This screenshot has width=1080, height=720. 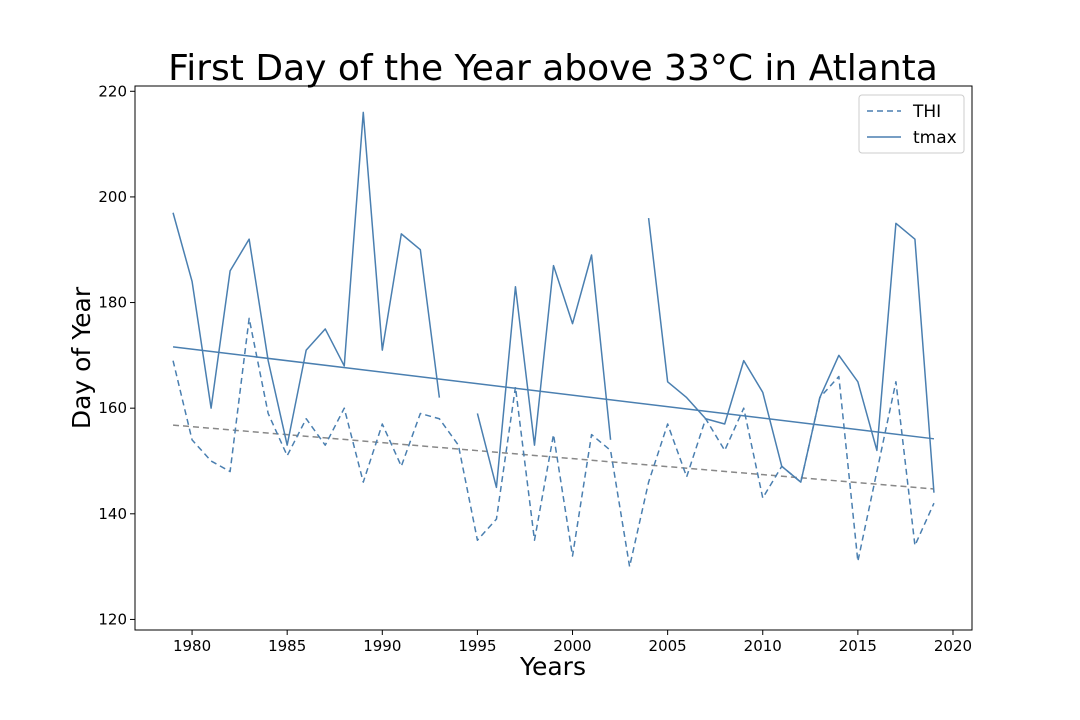 What do you see at coordinates (112, 303) in the screenshot?
I see `y-tick-label: 180` at bounding box center [112, 303].